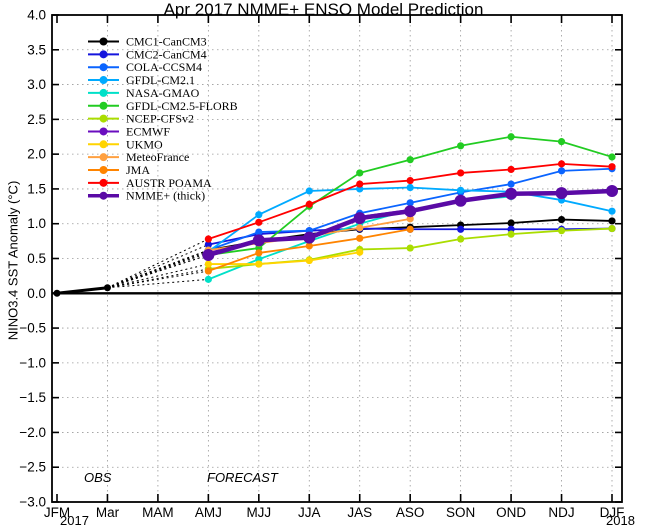 The width and height of the screenshot is (647, 528). I want to click on series-line-ukmo, so click(284, 258).